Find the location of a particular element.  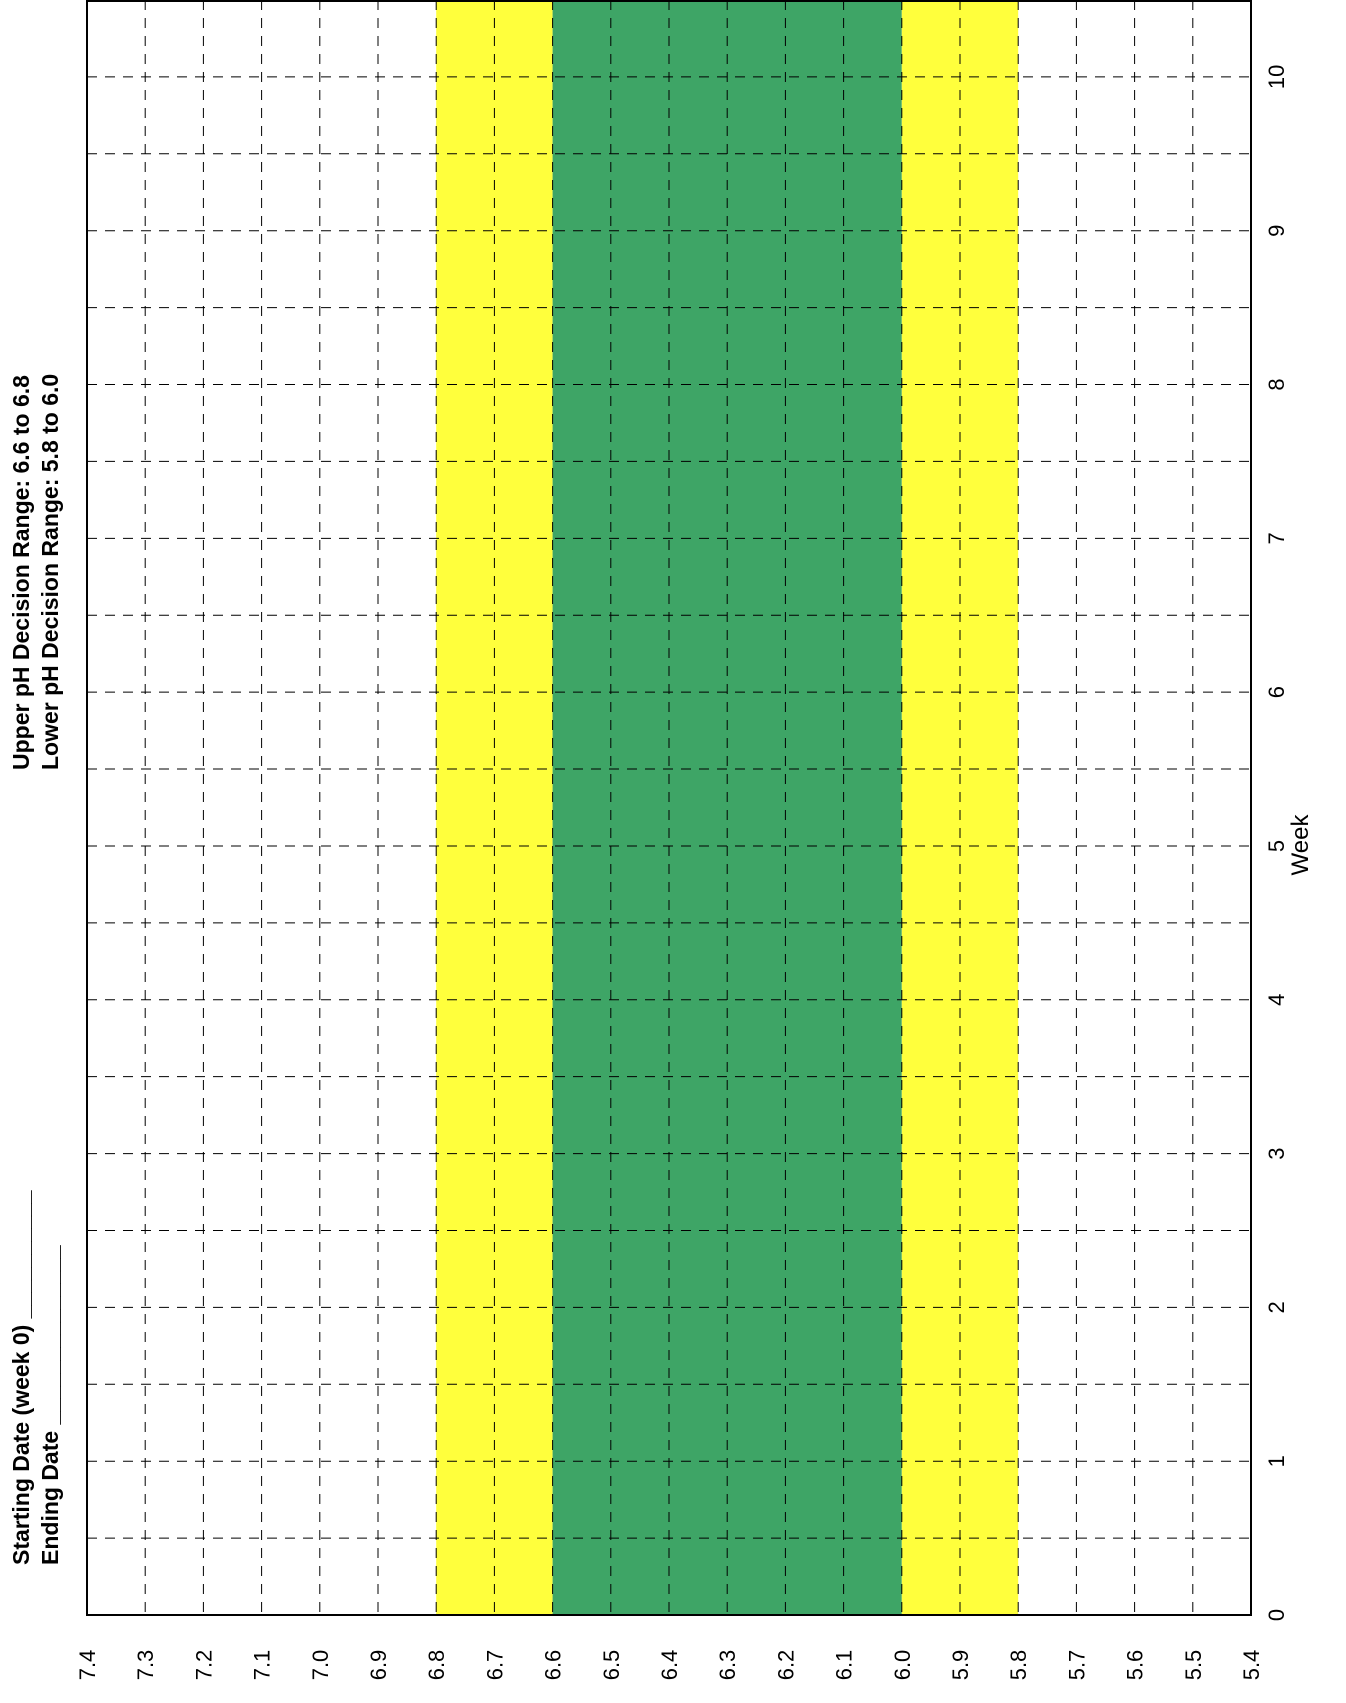

y-tick-label: 5.8 is located at coordinates (1018, 1665).